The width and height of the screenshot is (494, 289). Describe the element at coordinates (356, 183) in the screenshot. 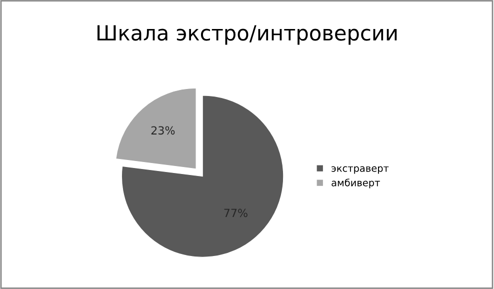

I see `legend-label: амбиверт` at that location.